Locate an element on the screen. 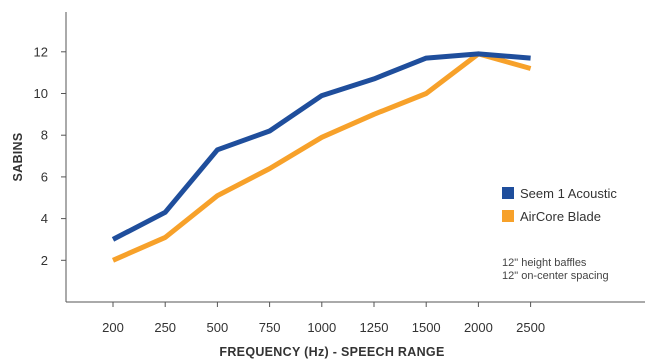  x-axis-title: FREQUENCY (Hz) - SPEECH RANGE is located at coordinates (331, 352).